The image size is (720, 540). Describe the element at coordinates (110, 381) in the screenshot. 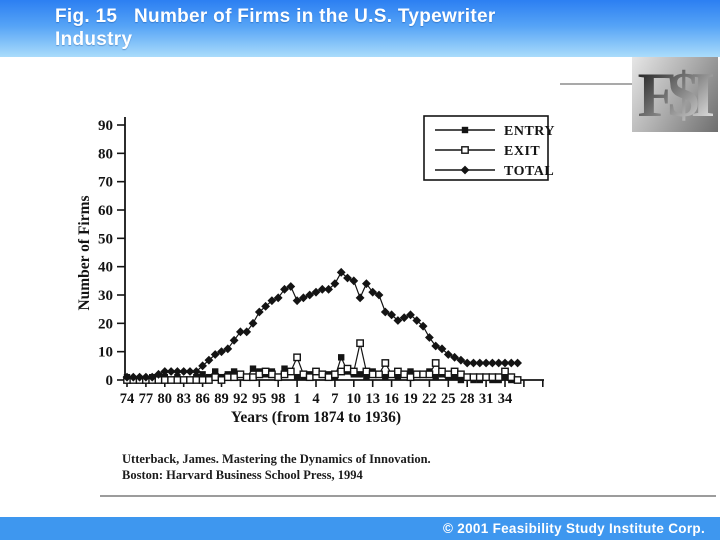

I see `y-tick-label: 0` at that location.